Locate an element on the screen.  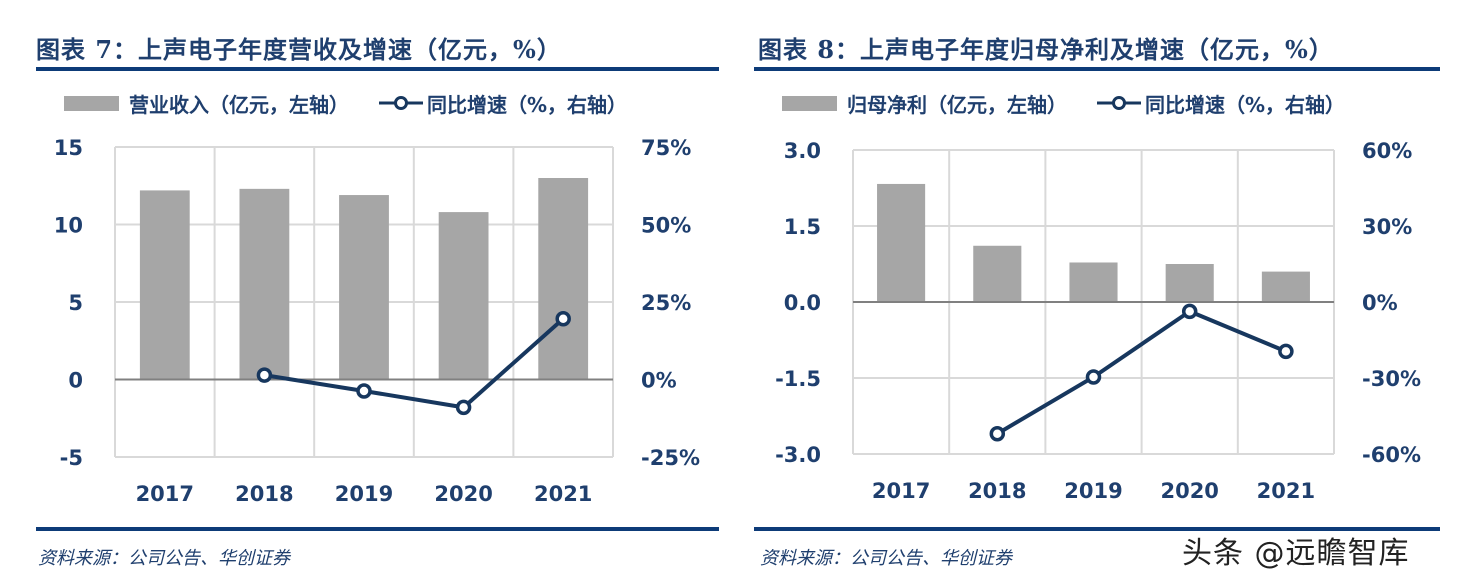
y-left-tick-label: -3.0 is located at coordinates (798, 455).